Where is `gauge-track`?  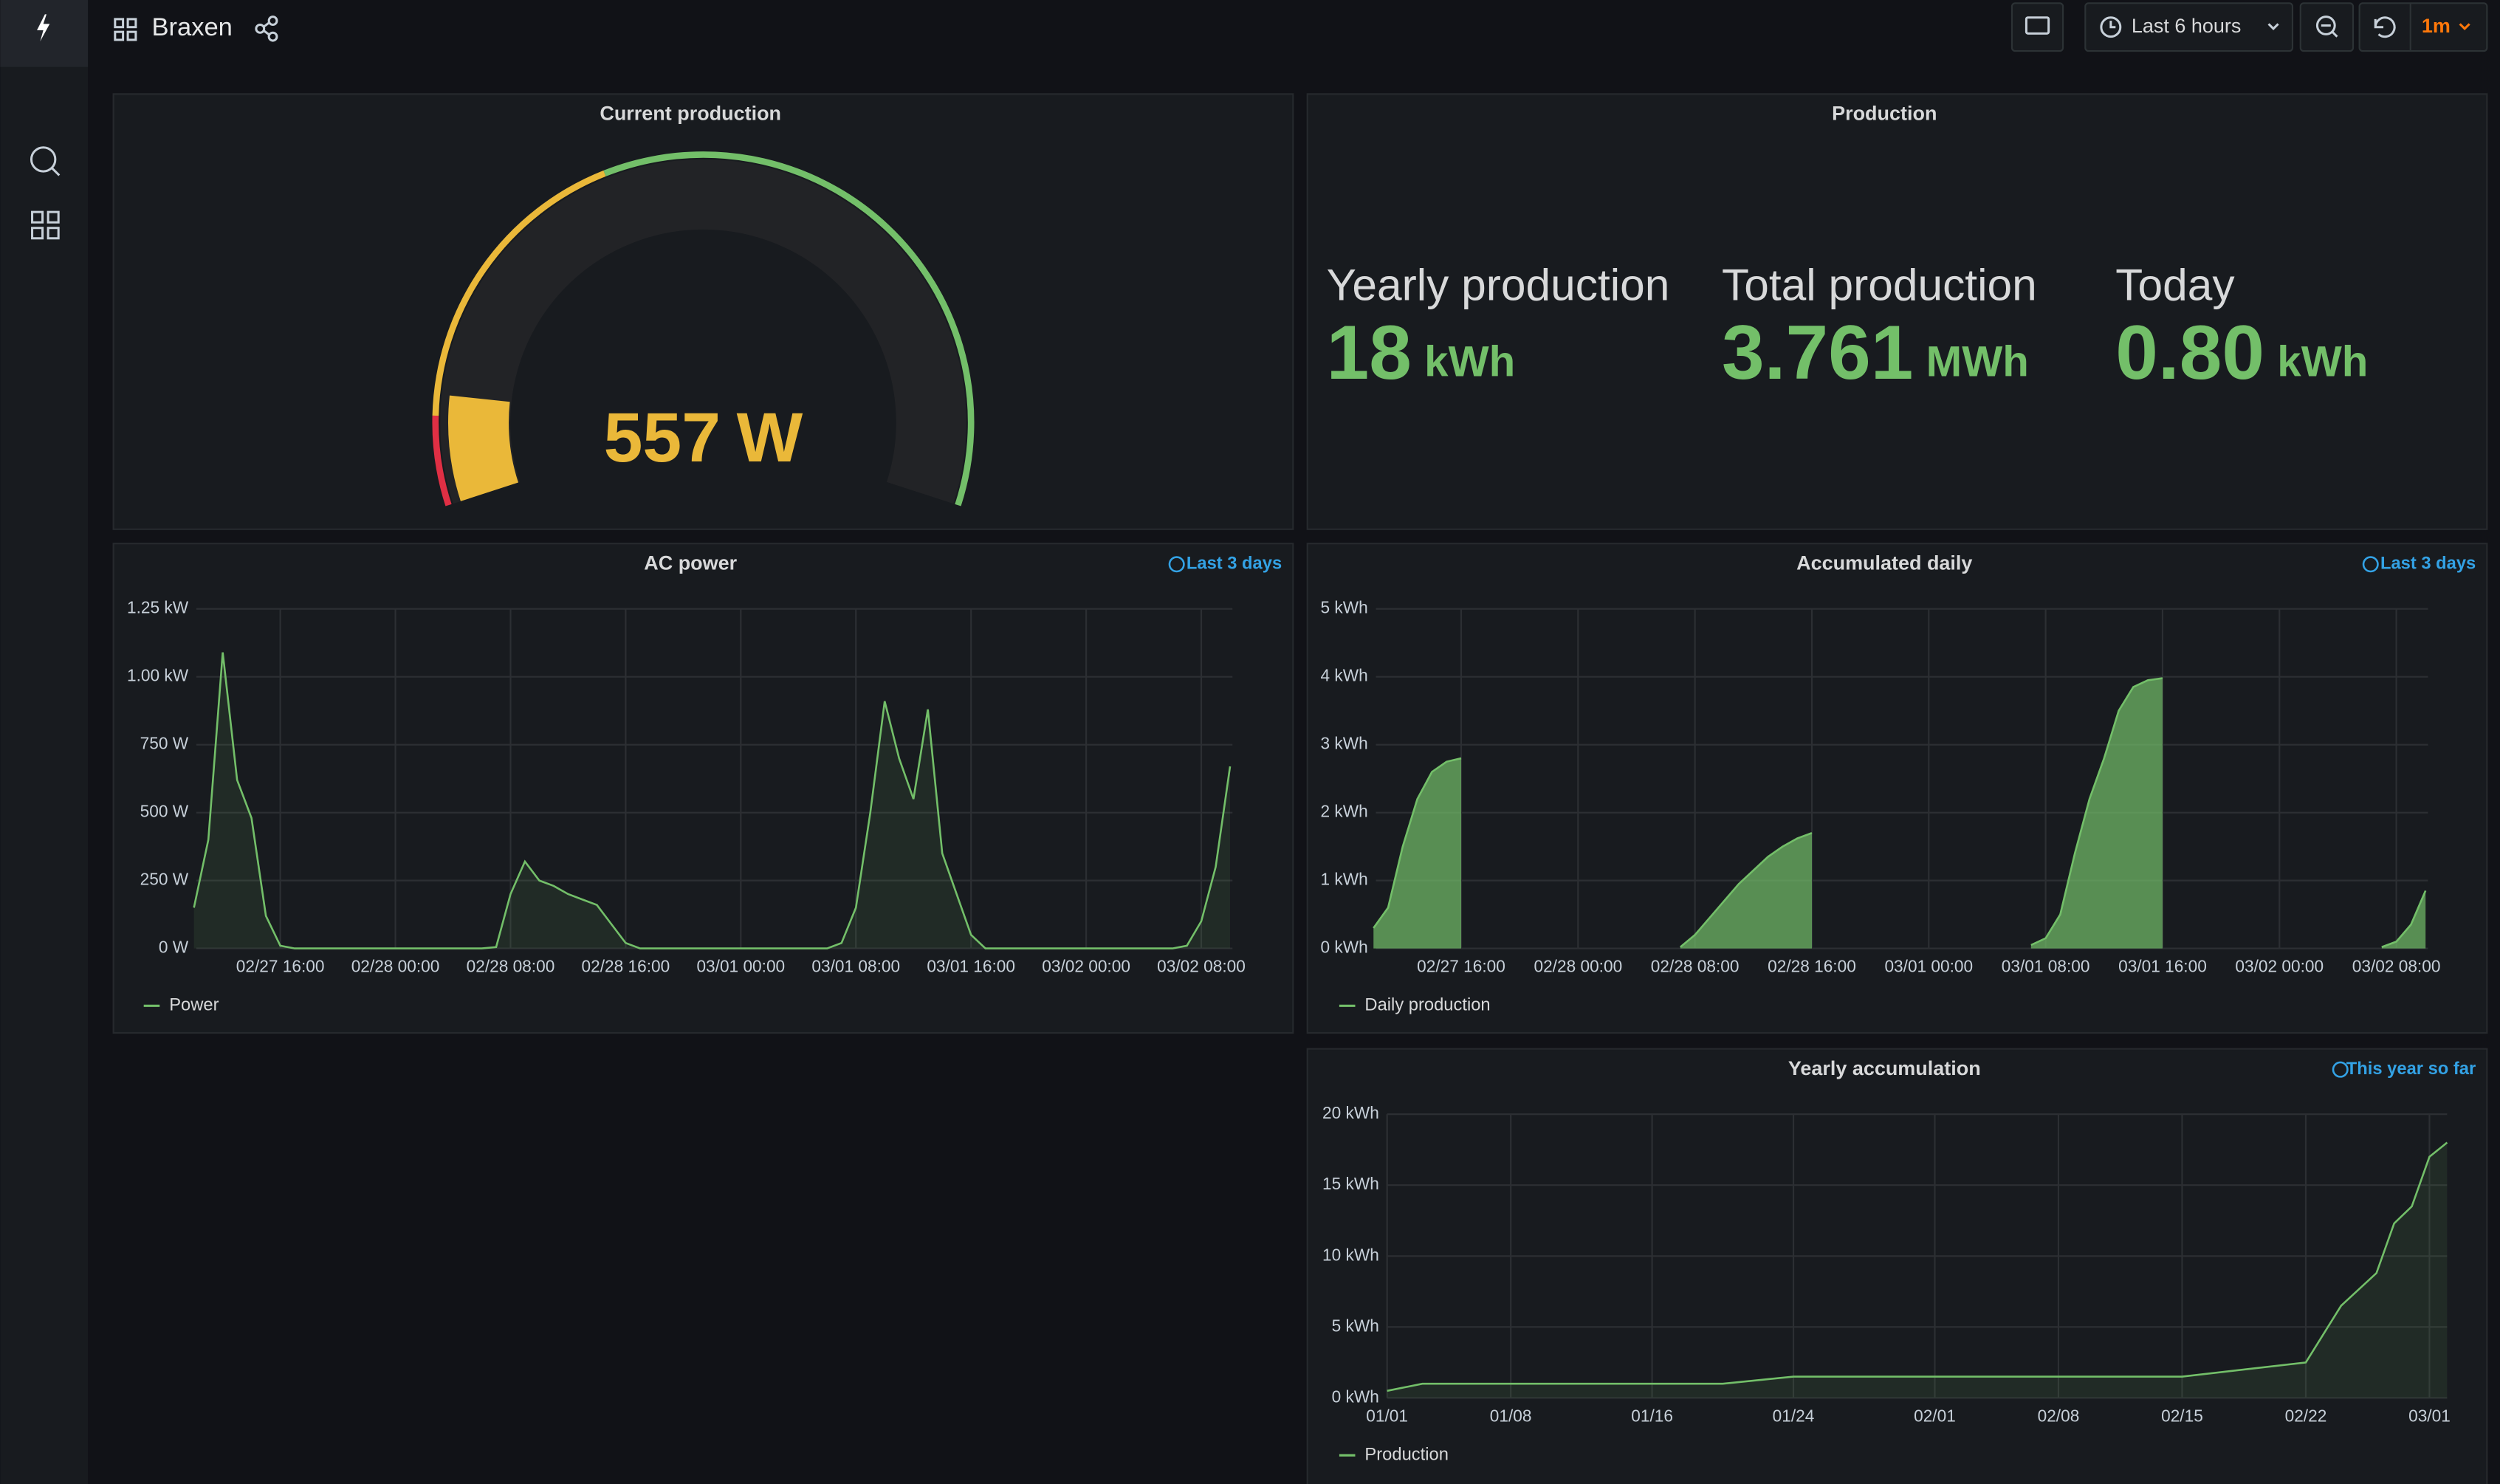
gauge-track is located at coordinates (703, 331).